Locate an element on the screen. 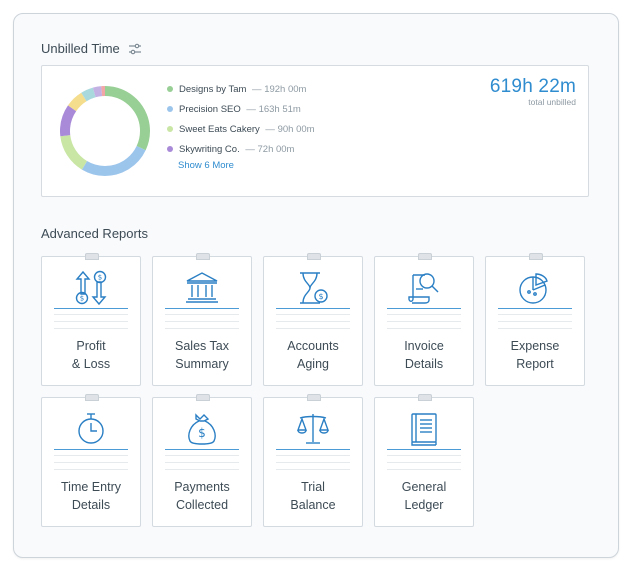  unbilled-time-header: Unbilled Time is located at coordinates (91, 48).